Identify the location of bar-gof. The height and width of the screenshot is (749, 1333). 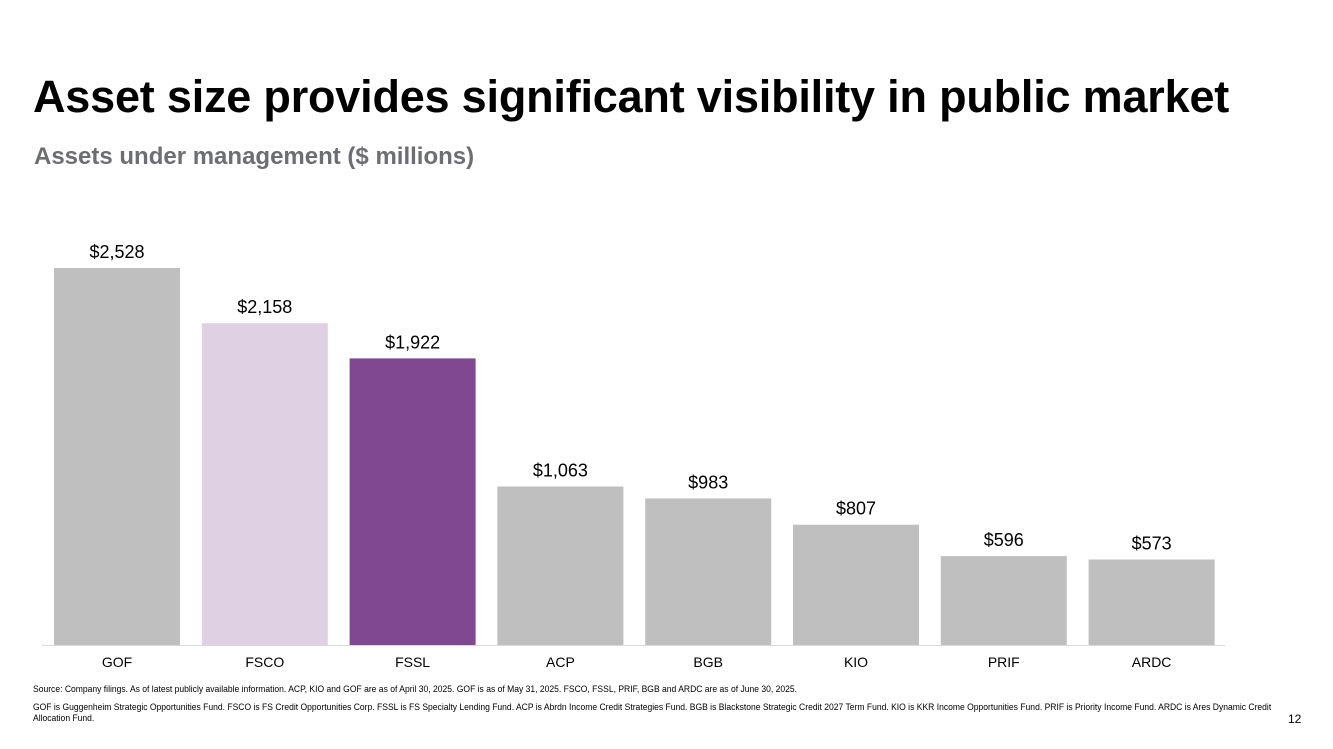
(117, 456).